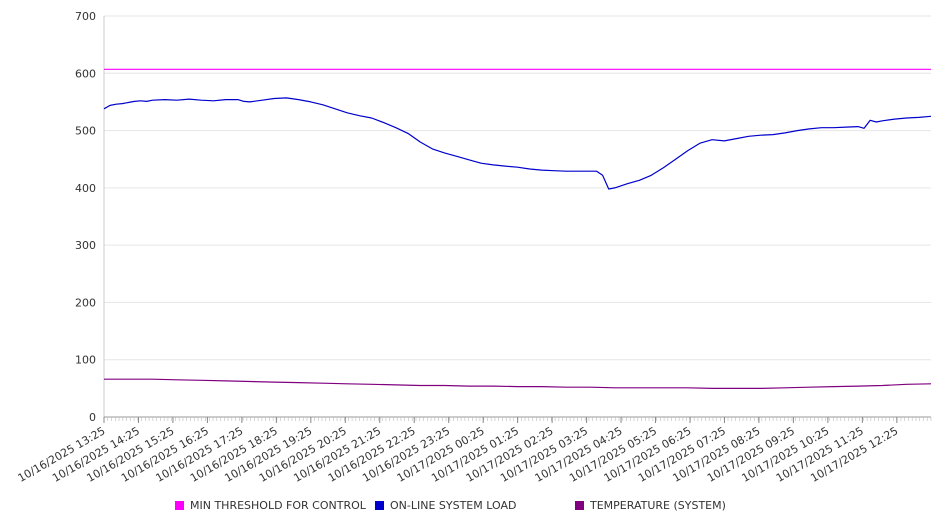 The image size is (946, 526). What do you see at coordinates (85, 73) in the screenshot?
I see `y-tick-label: 600` at bounding box center [85, 73].